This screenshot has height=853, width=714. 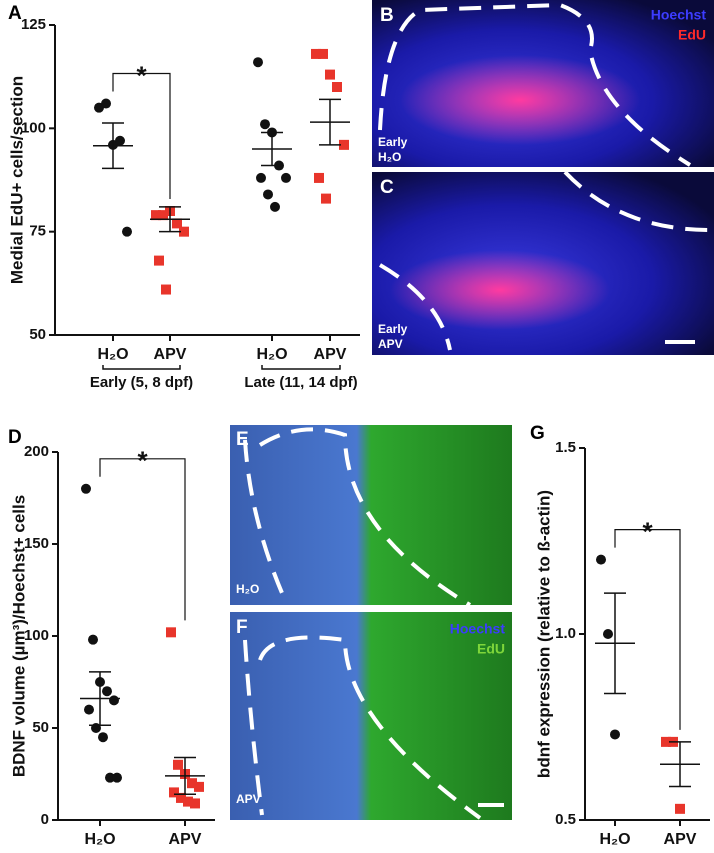 I want to click on y-axis-label: bdnf expression (relative to ß-actin), so click(x=543, y=634).